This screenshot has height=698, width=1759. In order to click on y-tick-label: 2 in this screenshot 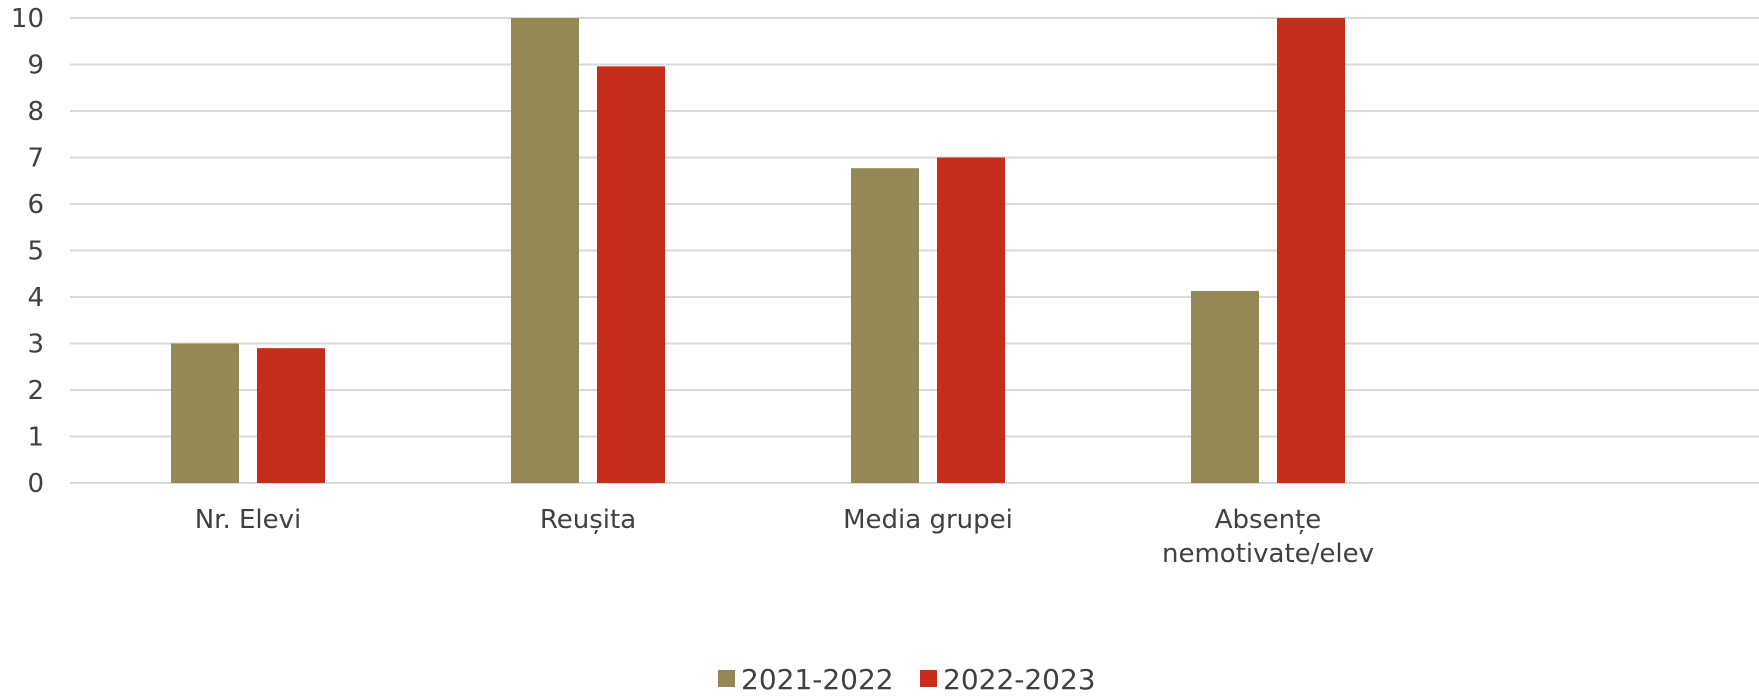, I will do `click(35, 391)`.